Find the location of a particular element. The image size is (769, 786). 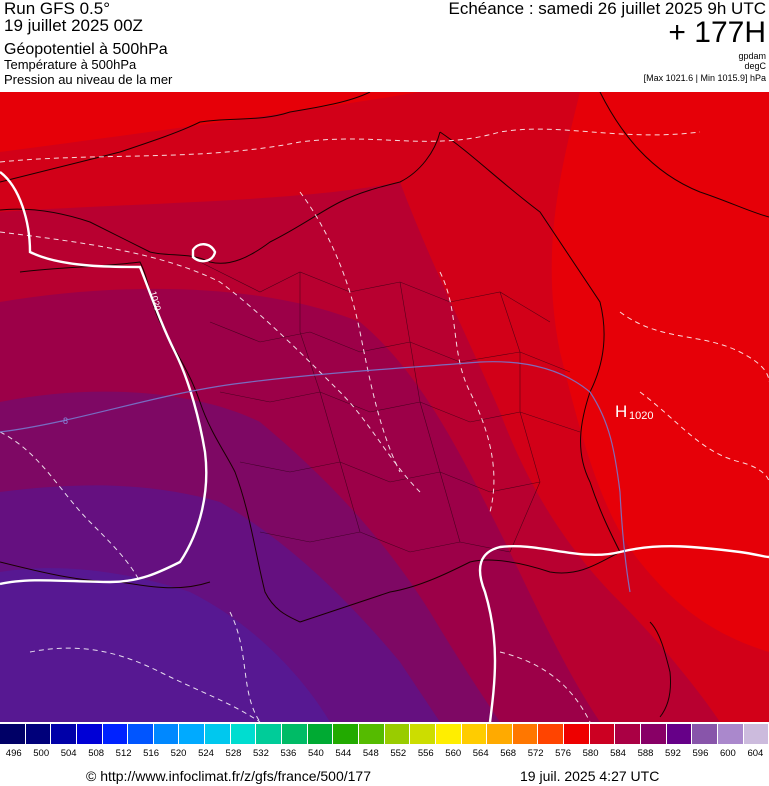

scale-tick-label: 564 is located at coordinates (480, 753).